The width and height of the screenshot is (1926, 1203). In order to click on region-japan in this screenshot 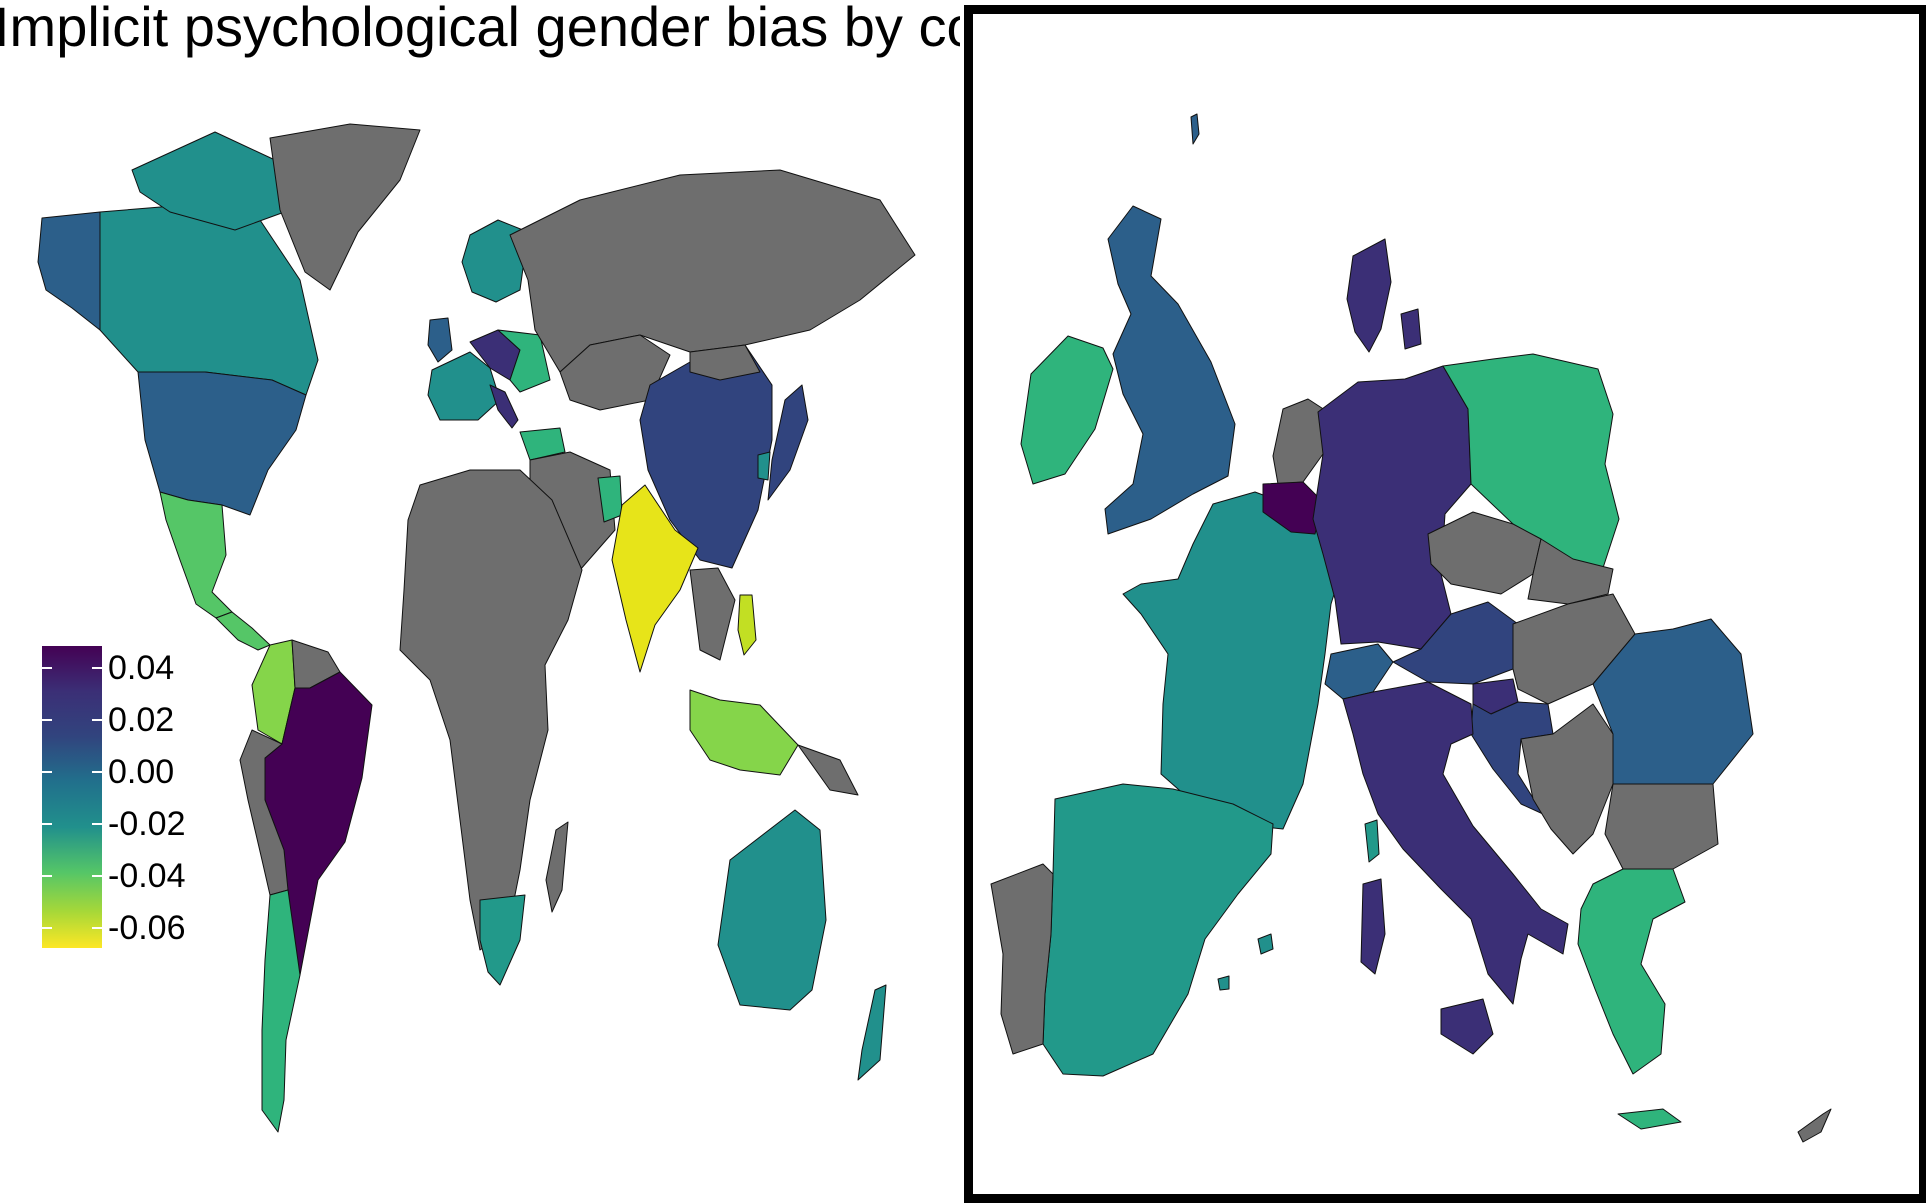, I will do `click(788, 442)`.